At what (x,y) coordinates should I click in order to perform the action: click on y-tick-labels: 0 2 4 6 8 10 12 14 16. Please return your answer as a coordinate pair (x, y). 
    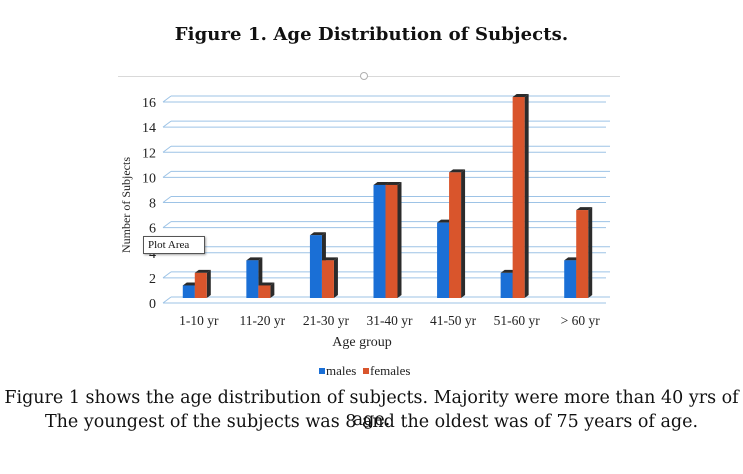
    Looking at the image, I should click on (149, 204).